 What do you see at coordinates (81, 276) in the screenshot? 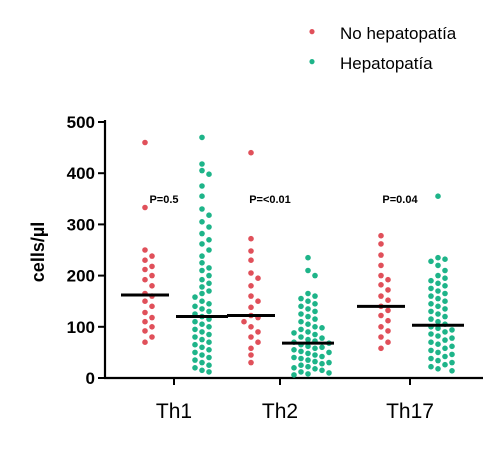
I see `y-tick-label: 200` at bounding box center [81, 276].